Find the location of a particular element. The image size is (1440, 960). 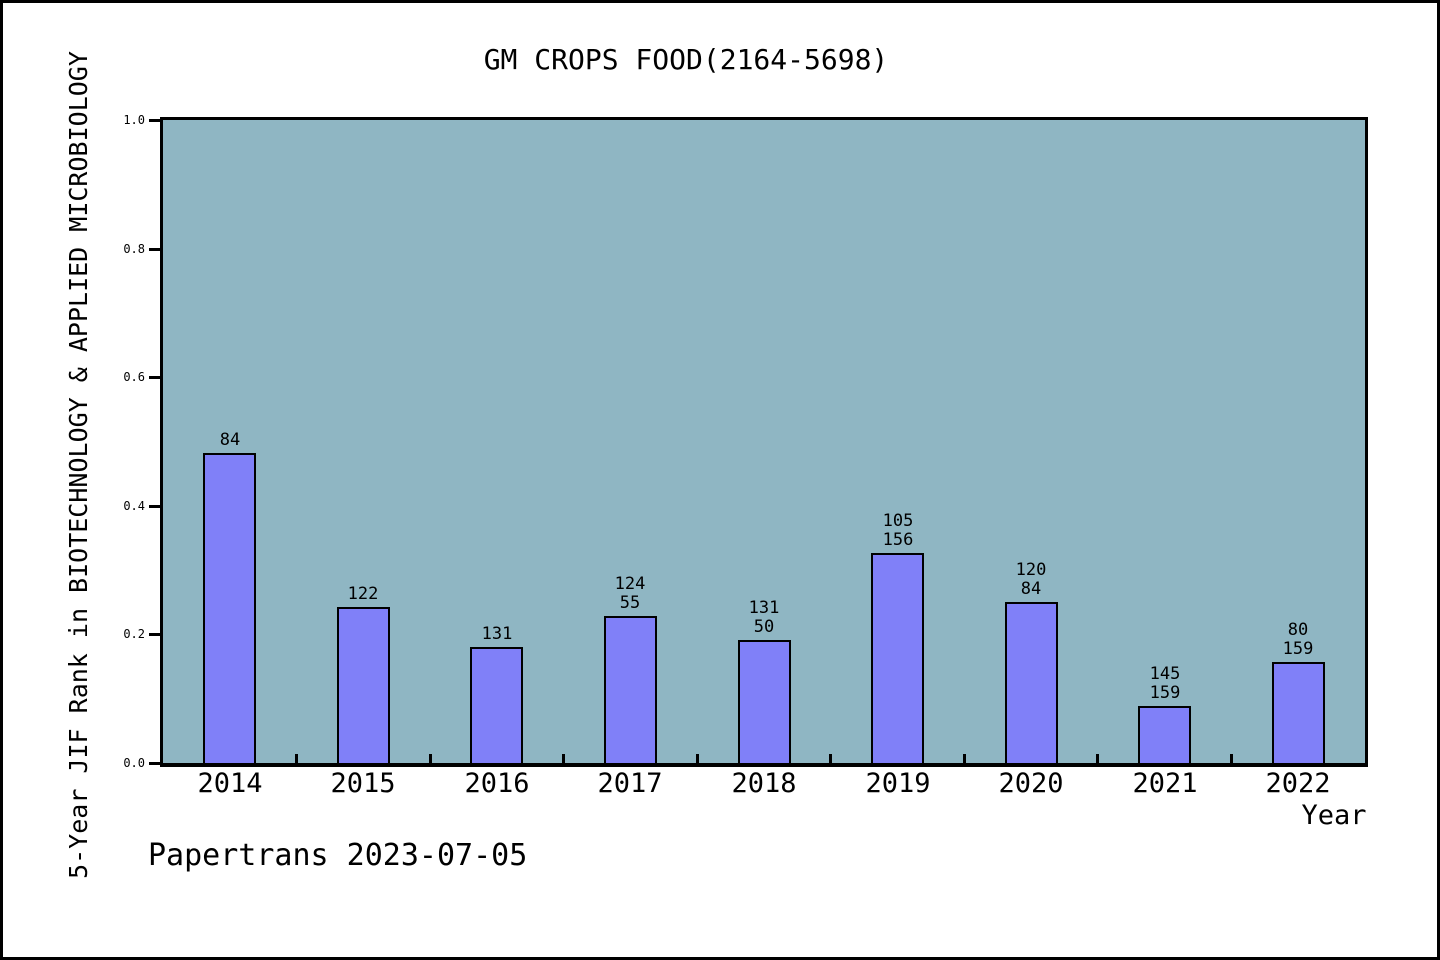

y-tick-label-0.0: 0.0 is located at coordinates (134, 763).